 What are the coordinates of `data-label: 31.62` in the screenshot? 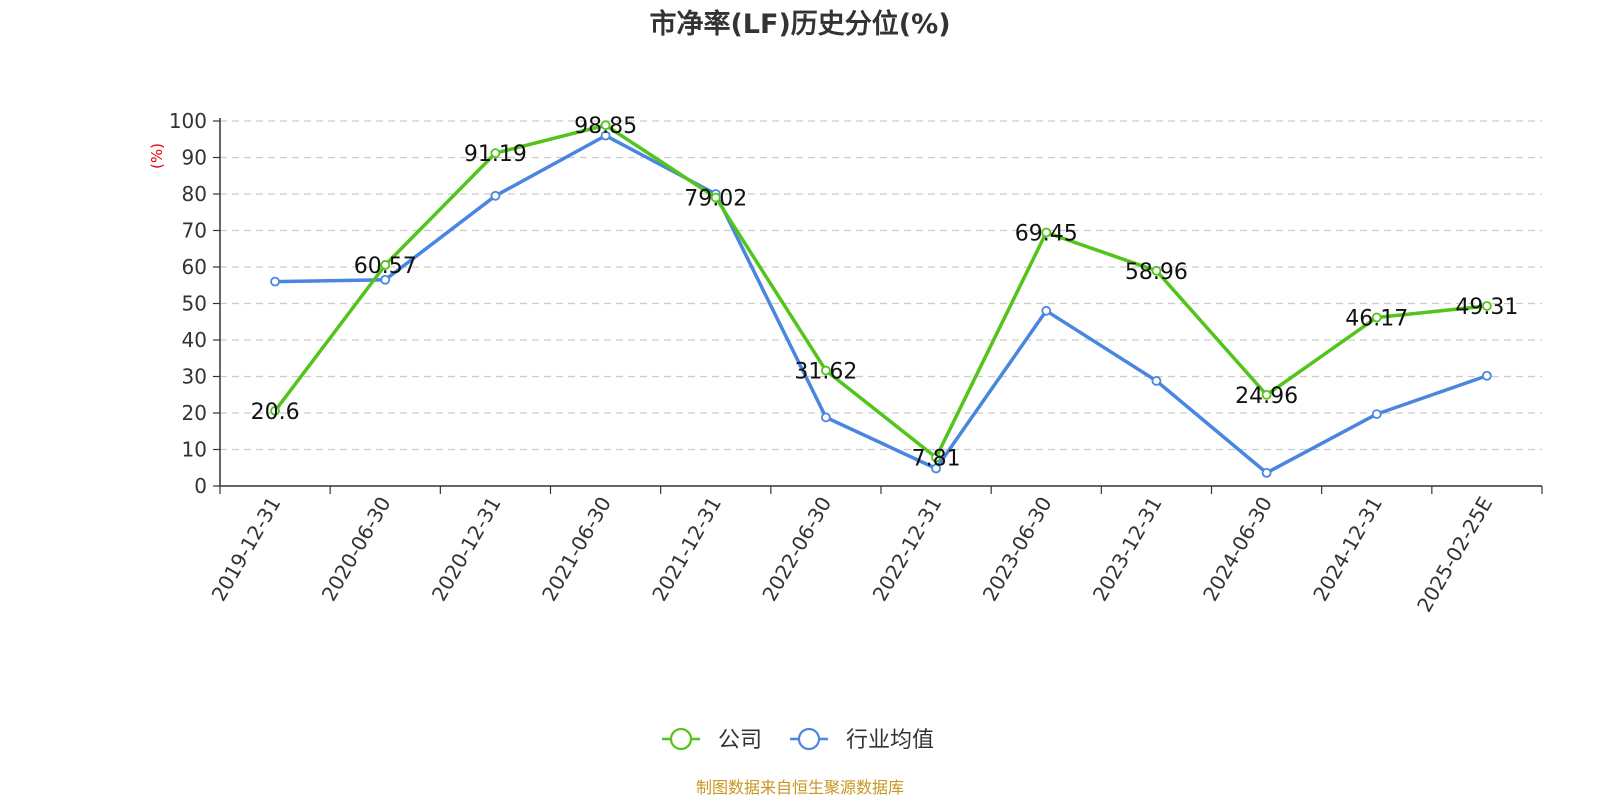 It's located at (825, 372).